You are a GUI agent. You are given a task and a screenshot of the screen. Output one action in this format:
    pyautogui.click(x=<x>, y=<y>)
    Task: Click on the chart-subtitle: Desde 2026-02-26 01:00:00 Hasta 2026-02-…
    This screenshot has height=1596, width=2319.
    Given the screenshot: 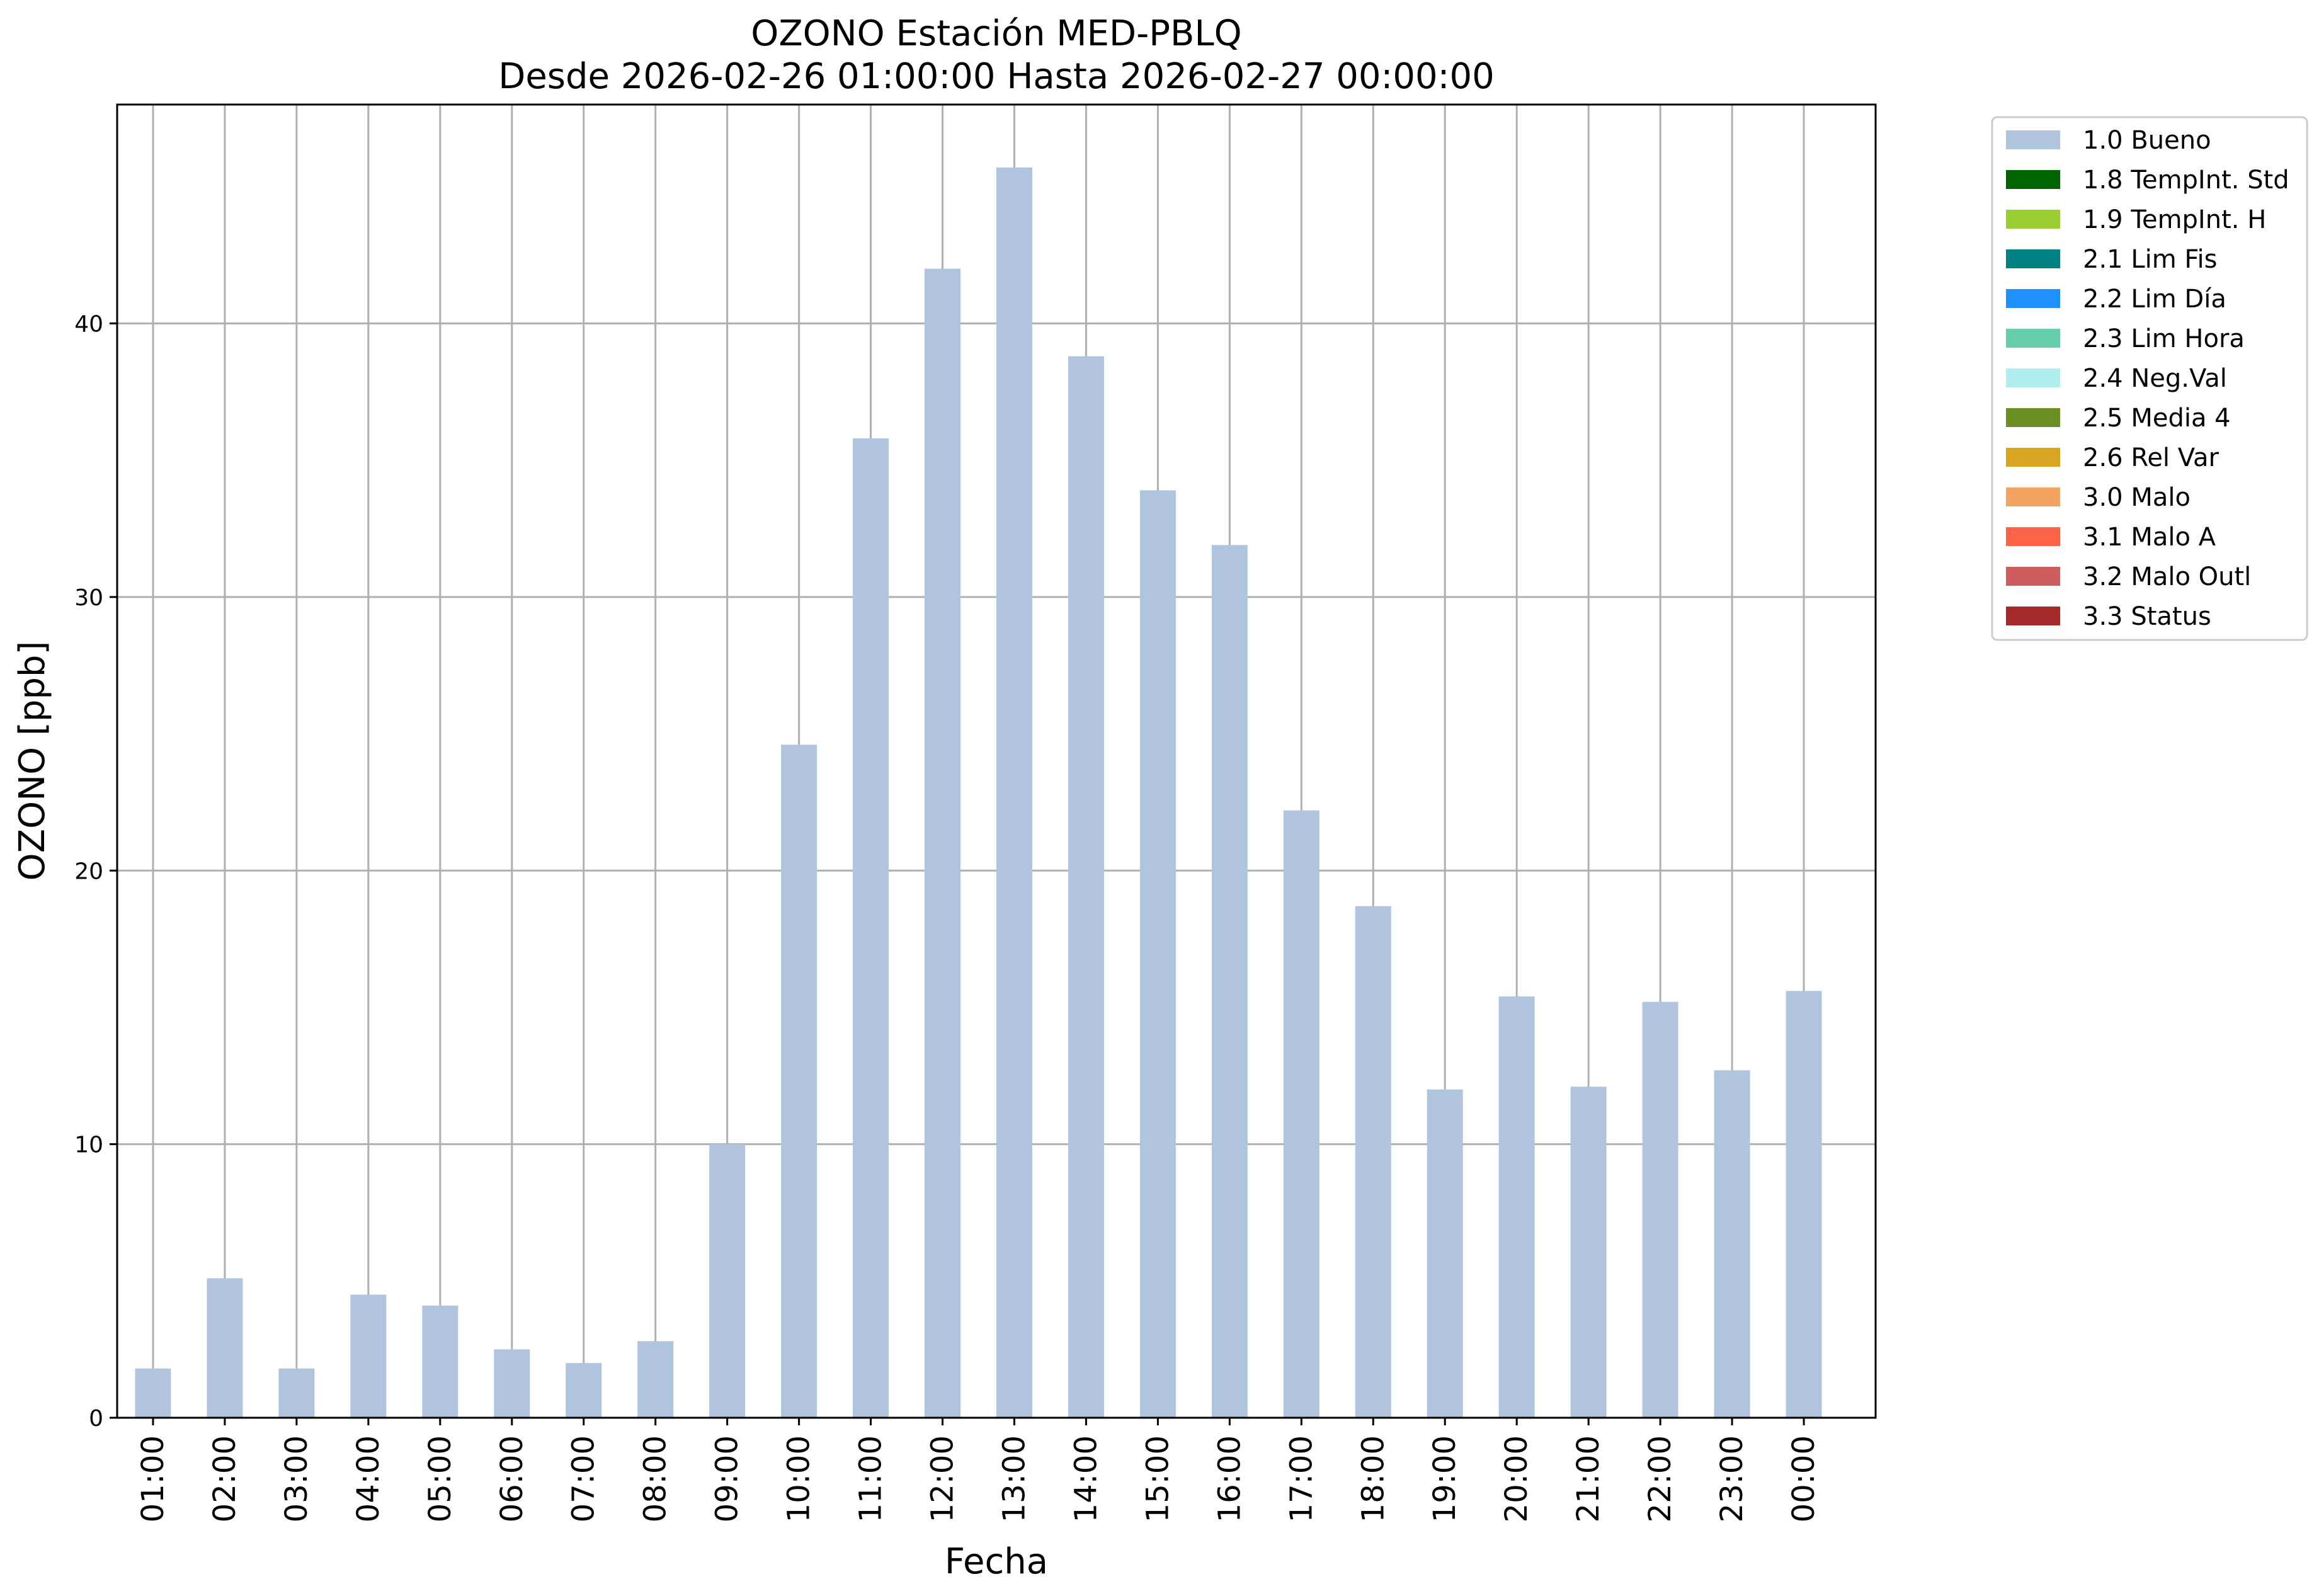 What is the action you would take?
    pyautogui.click(x=996, y=76)
    